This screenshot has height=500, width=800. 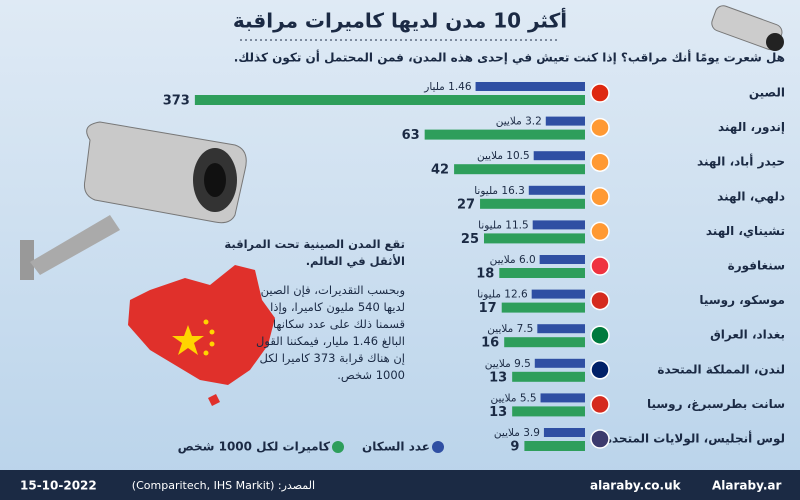 I want to click on population-label: 11.5 مليونا, so click(x=503, y=225).